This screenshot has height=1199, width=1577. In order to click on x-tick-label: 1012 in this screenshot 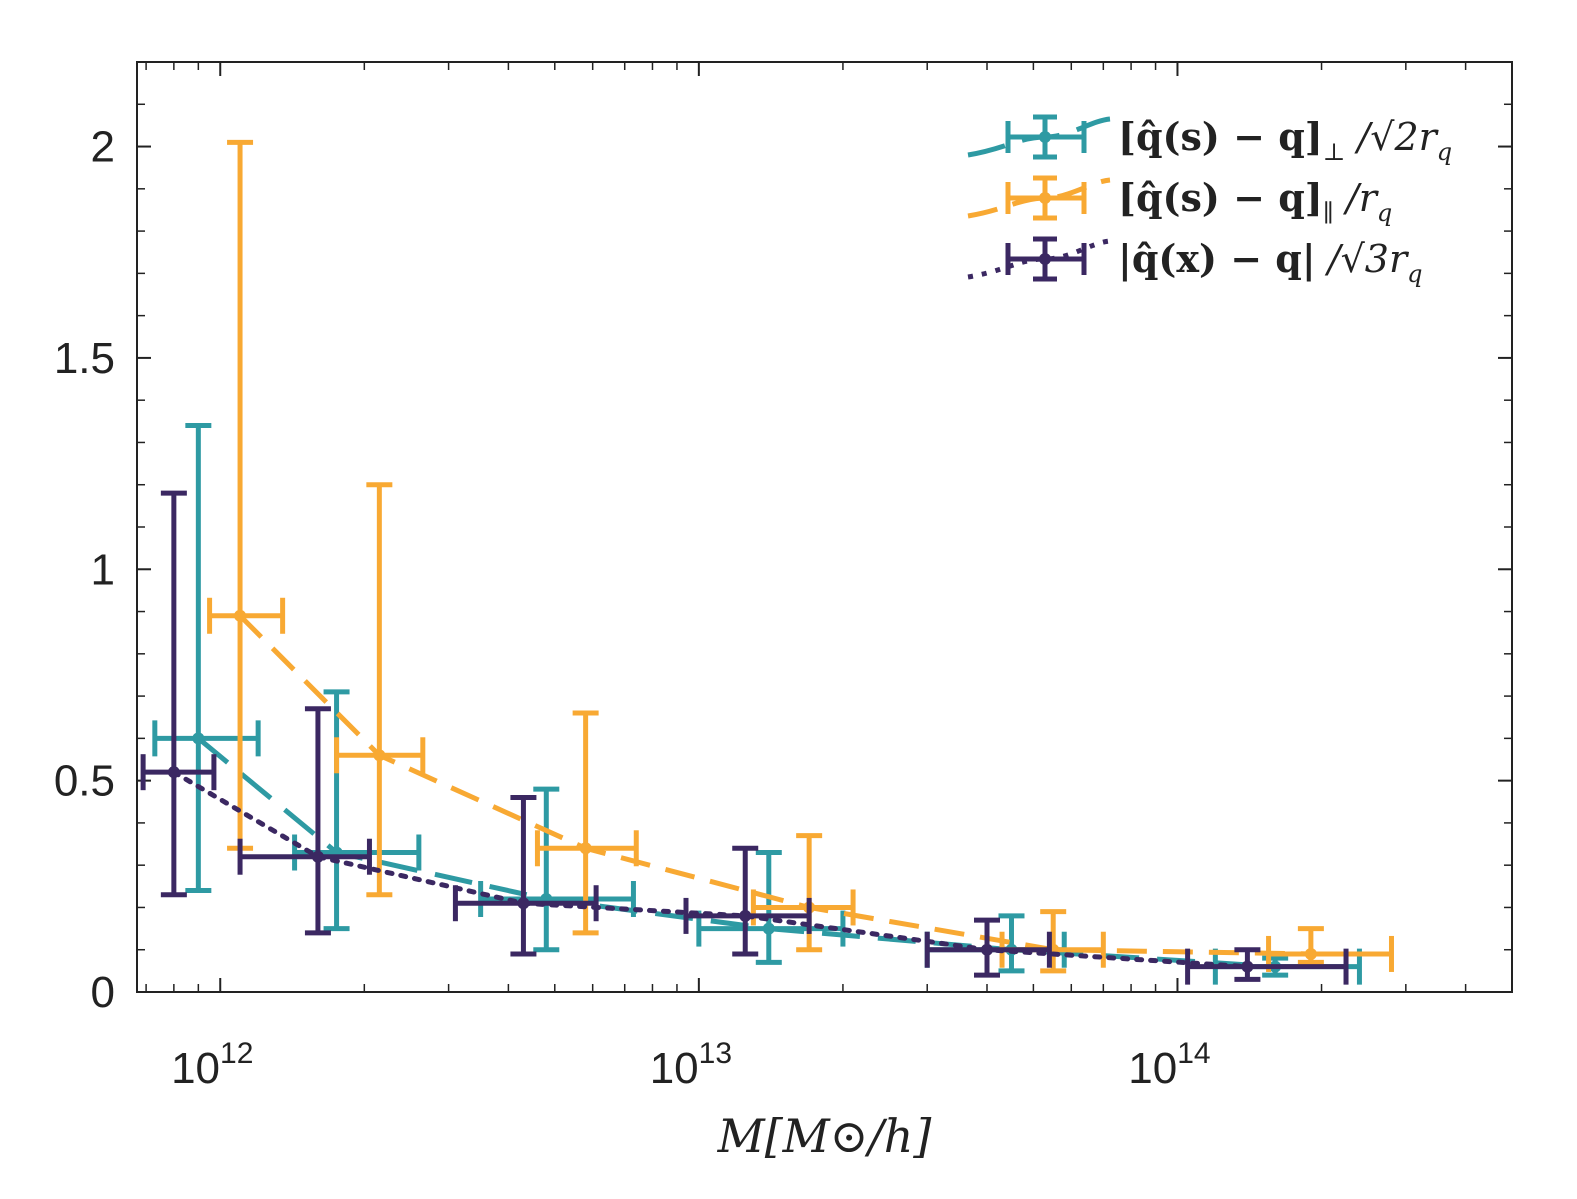, I will do `click(212, 1065)`.